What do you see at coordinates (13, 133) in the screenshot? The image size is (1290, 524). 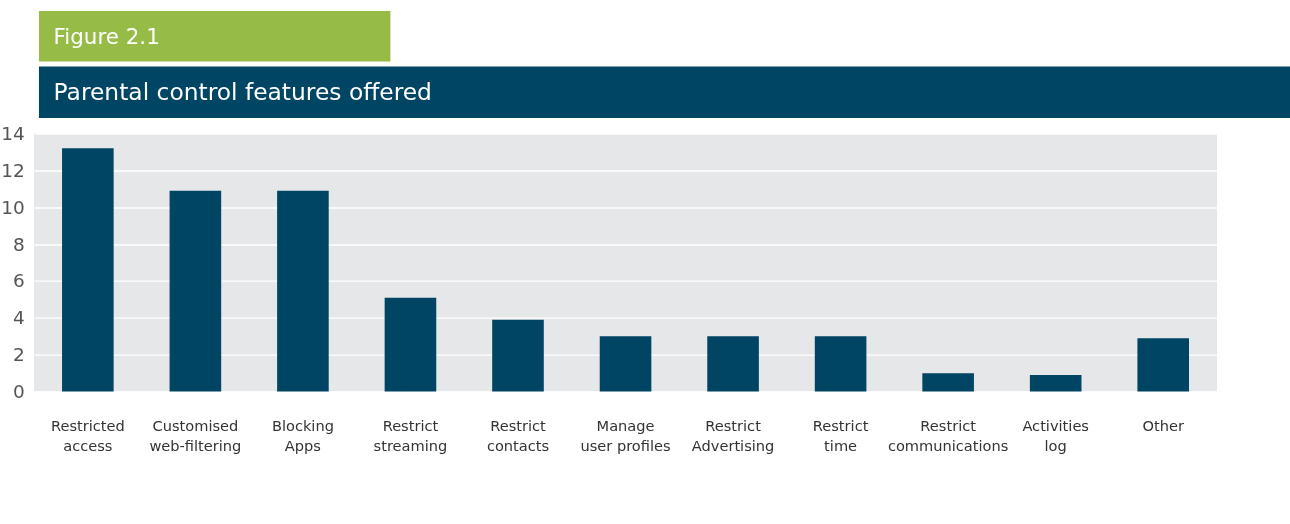 I see `y-tick-label: 14` at bounding box center [13, 133].